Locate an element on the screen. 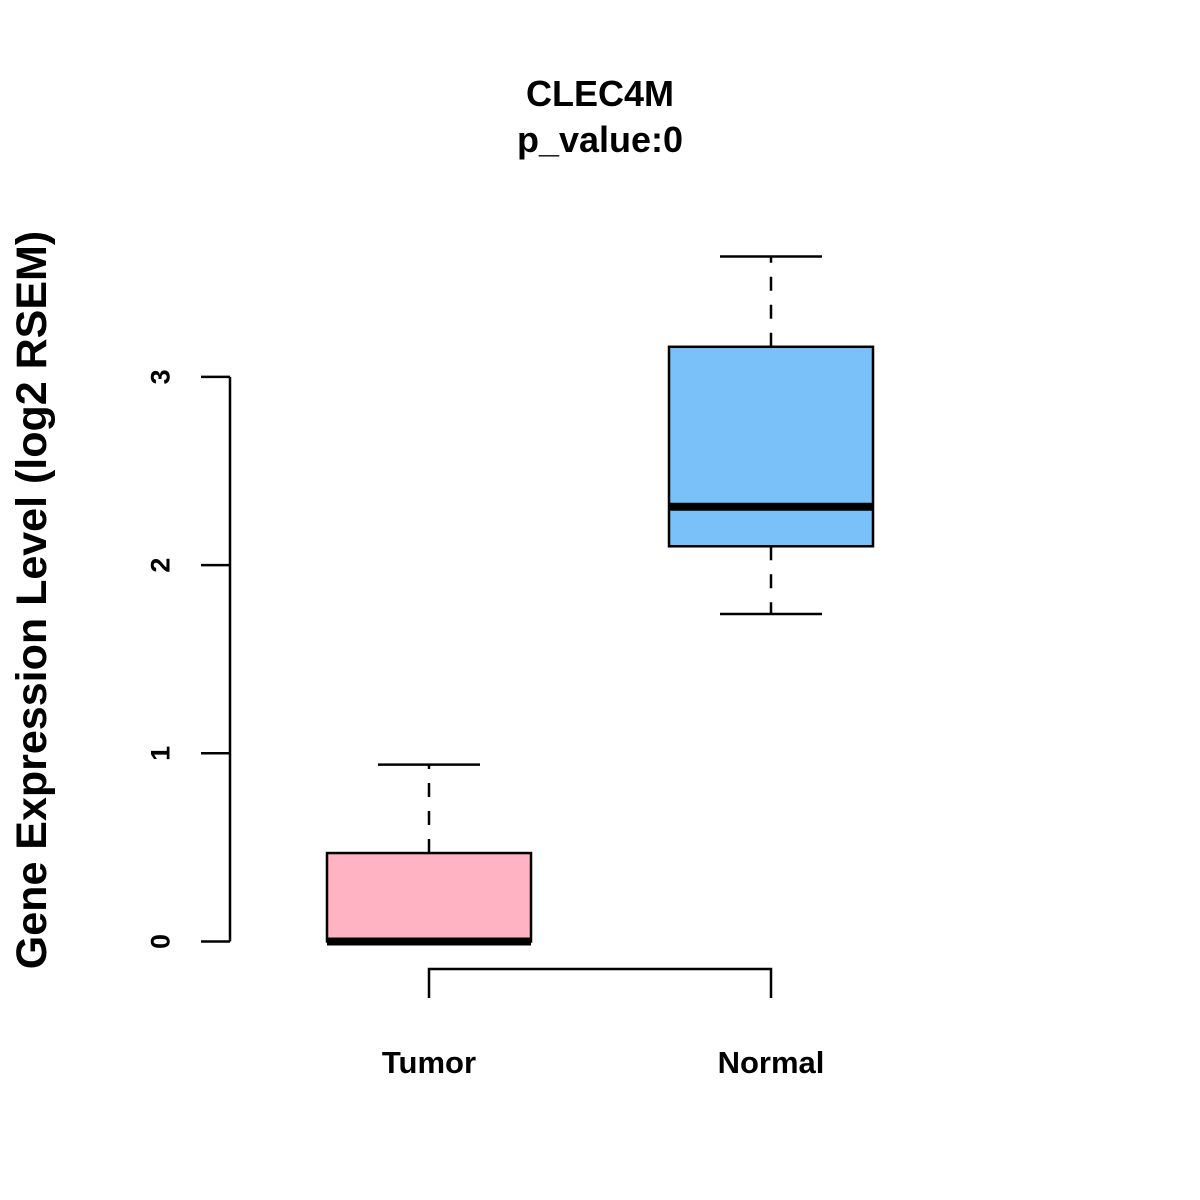 The height and width of the screenshot is (1200, 1200). y-tick-label: 3 is located at coordinates (160, 376).